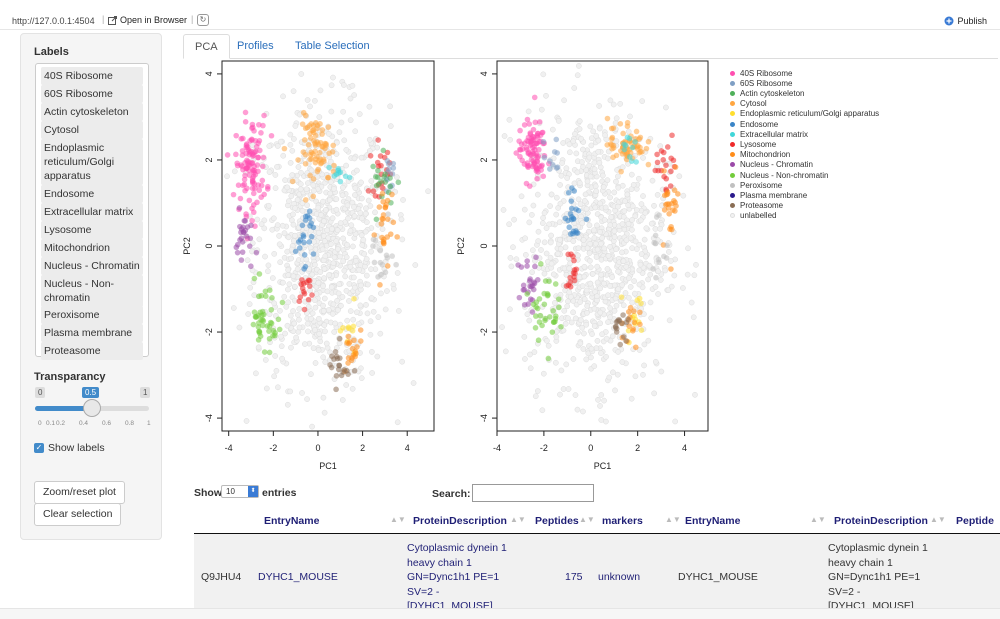  What do you see at coordinates (203, 20) in the screenshot?
I see `refresh-icon: ↻` at bounding box center [203, 20].